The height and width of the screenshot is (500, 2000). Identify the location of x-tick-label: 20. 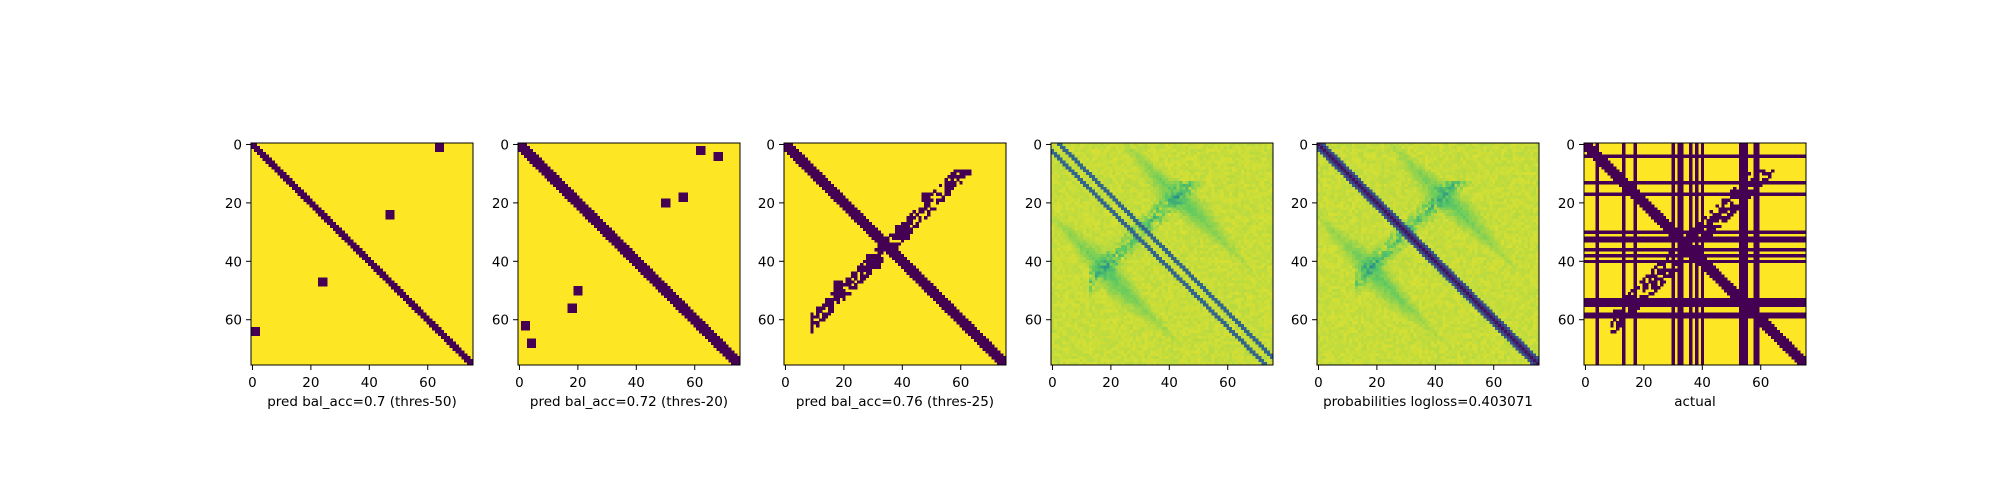
(577, 383).